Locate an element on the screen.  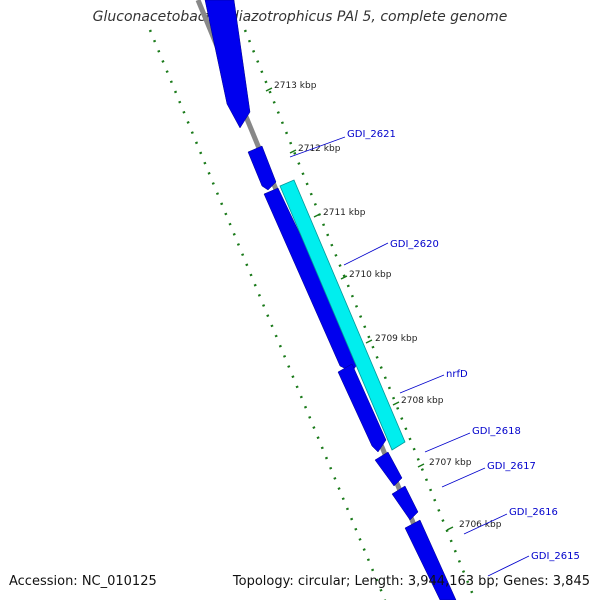
gene-label: GDI_2617 is located at coordinates (511, 466).